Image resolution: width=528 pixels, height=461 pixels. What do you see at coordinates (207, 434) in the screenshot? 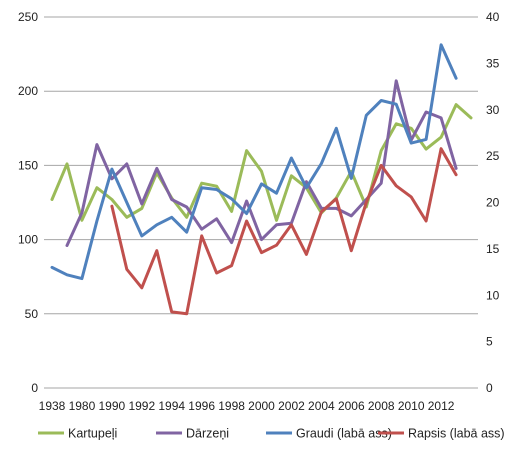
I see `legend-label: Dārzeņi` at bounding box center [207, 434].